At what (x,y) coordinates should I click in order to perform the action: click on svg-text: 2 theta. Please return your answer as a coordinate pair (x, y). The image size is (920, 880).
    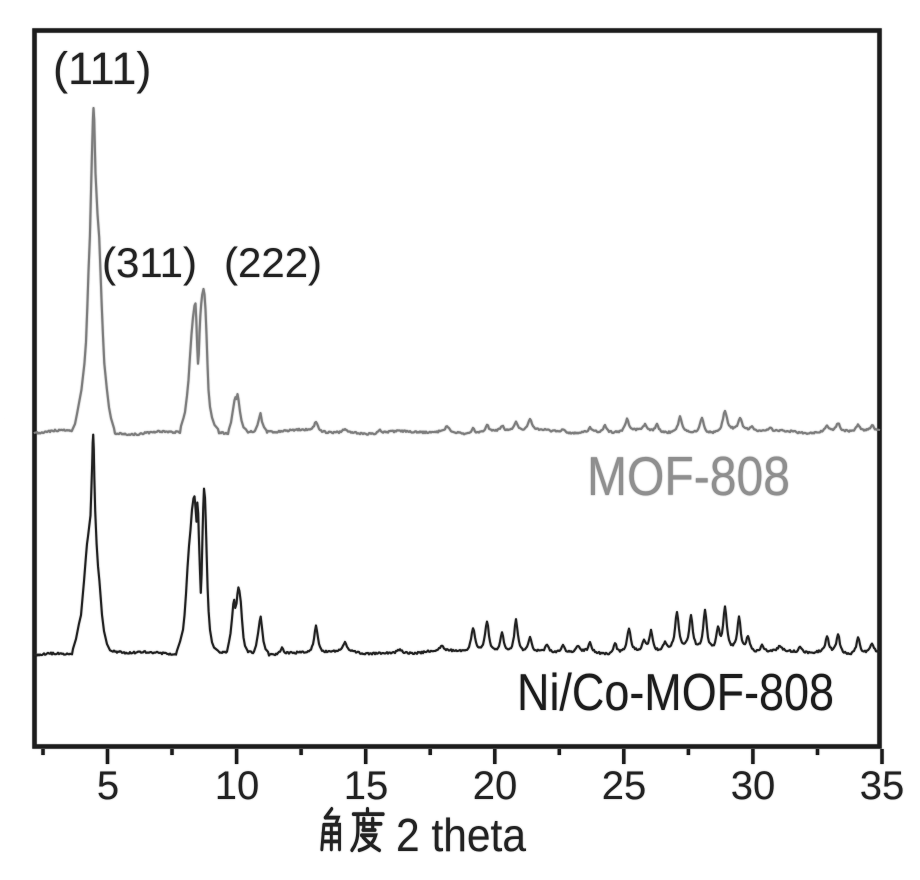
    Looking at the image, I should click on (461, 835).